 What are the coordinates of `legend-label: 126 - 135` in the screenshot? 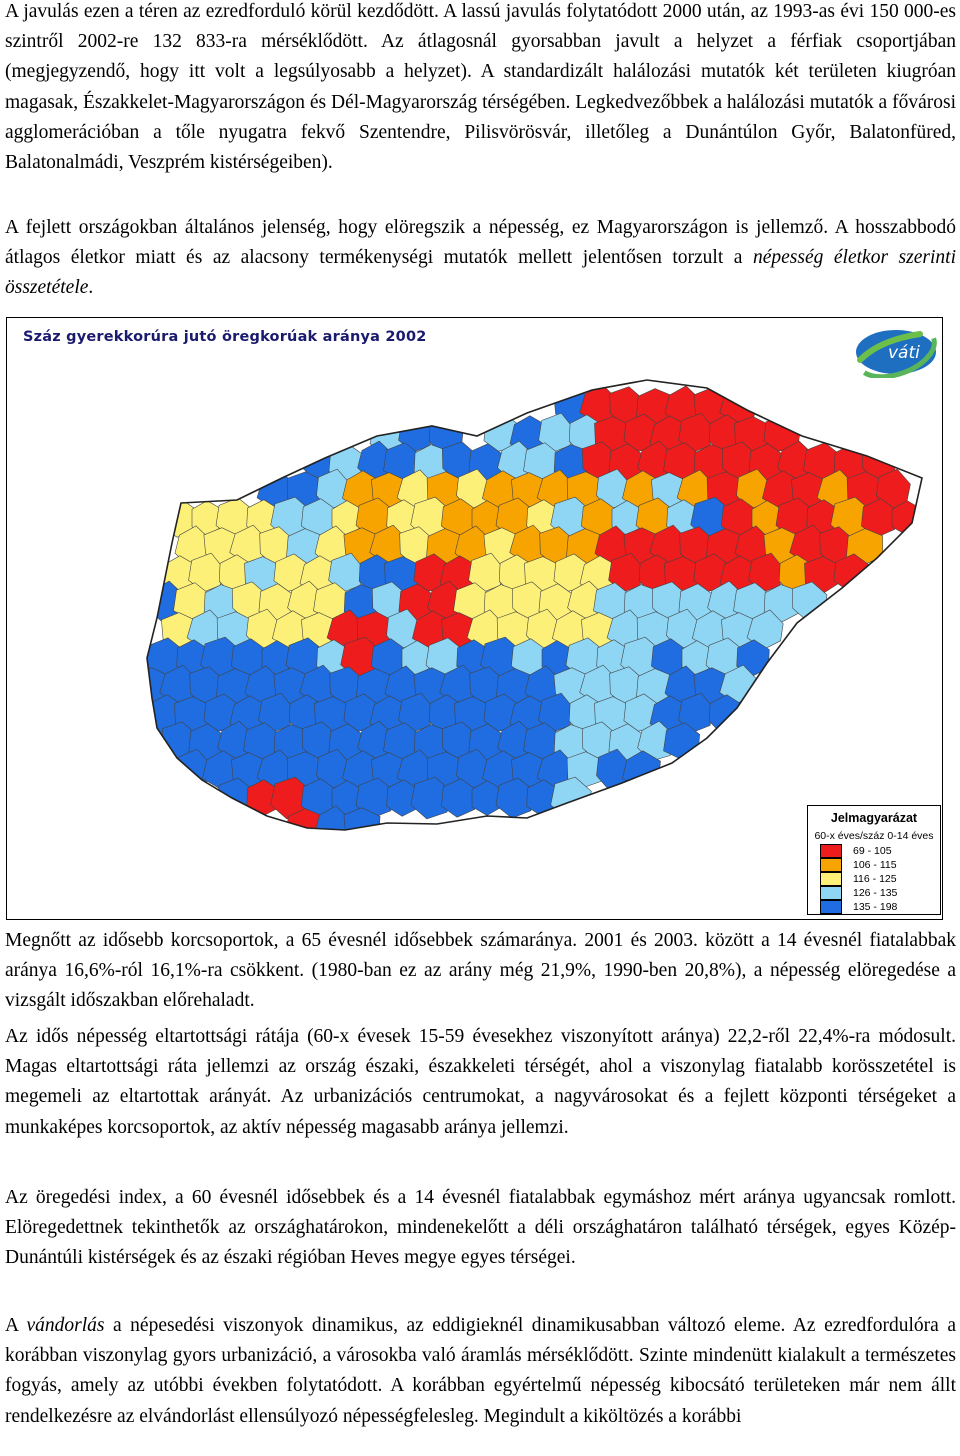 It's located at (875, 892).